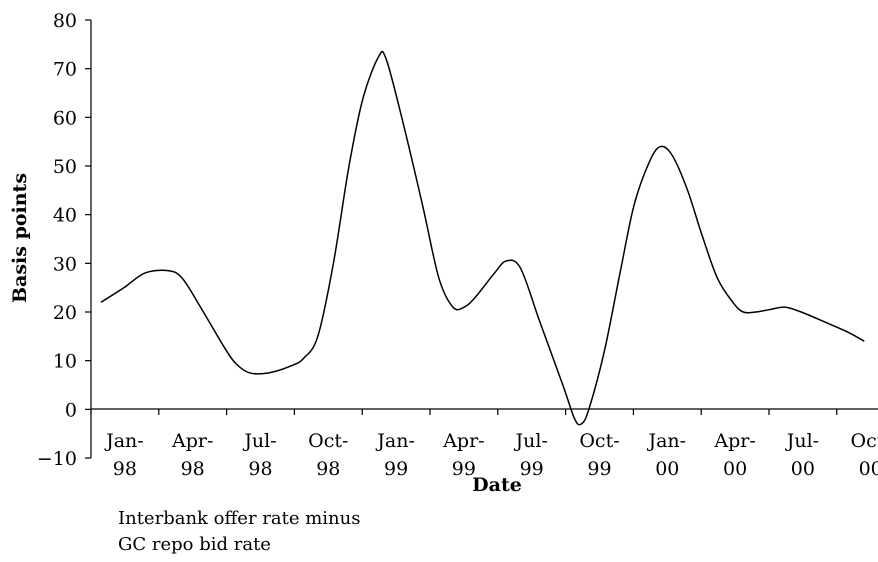  What do you see at coordinates (463, 455) in the screenshot?
I see `x-tick-label: Apr-99` at bounding box center [463, 455].